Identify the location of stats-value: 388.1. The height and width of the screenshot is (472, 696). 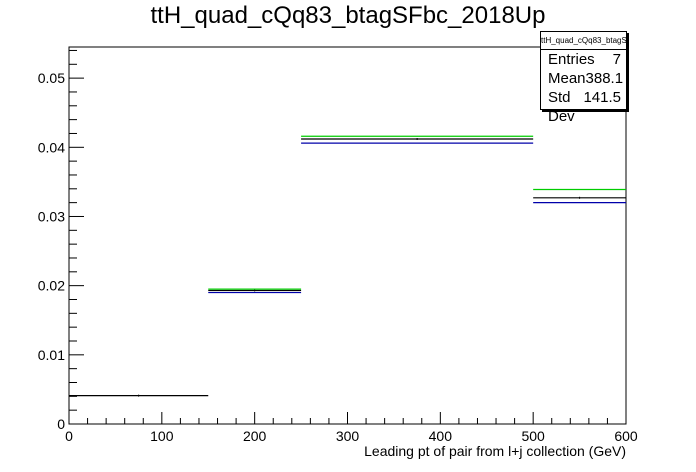
(604, 78).